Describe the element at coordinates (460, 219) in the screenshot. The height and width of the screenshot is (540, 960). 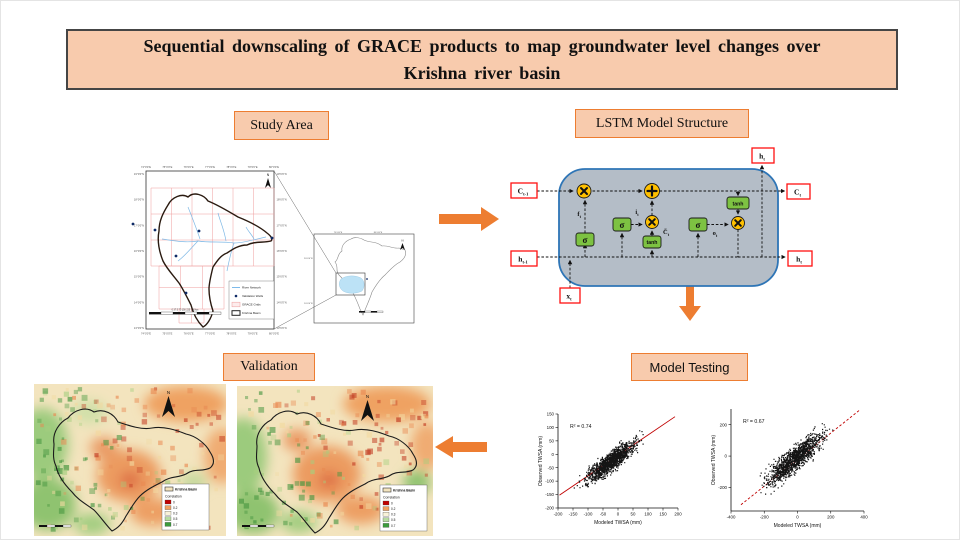
I see `arrow-right-shaft` at that location.